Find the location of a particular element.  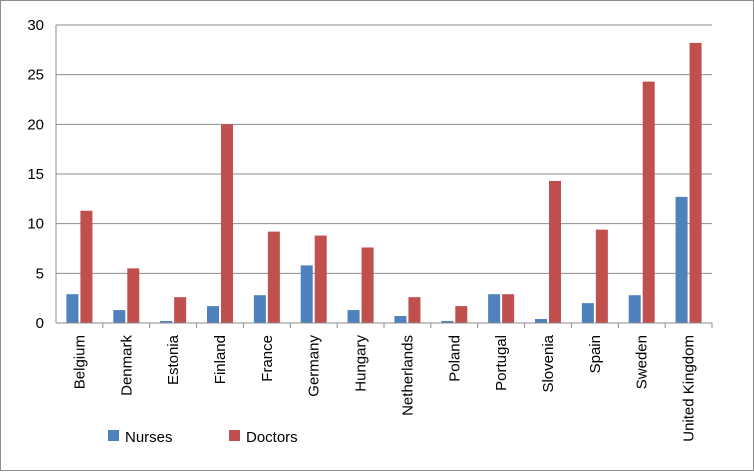

y-tick-label: 25 is located at coordinates (35, 75).